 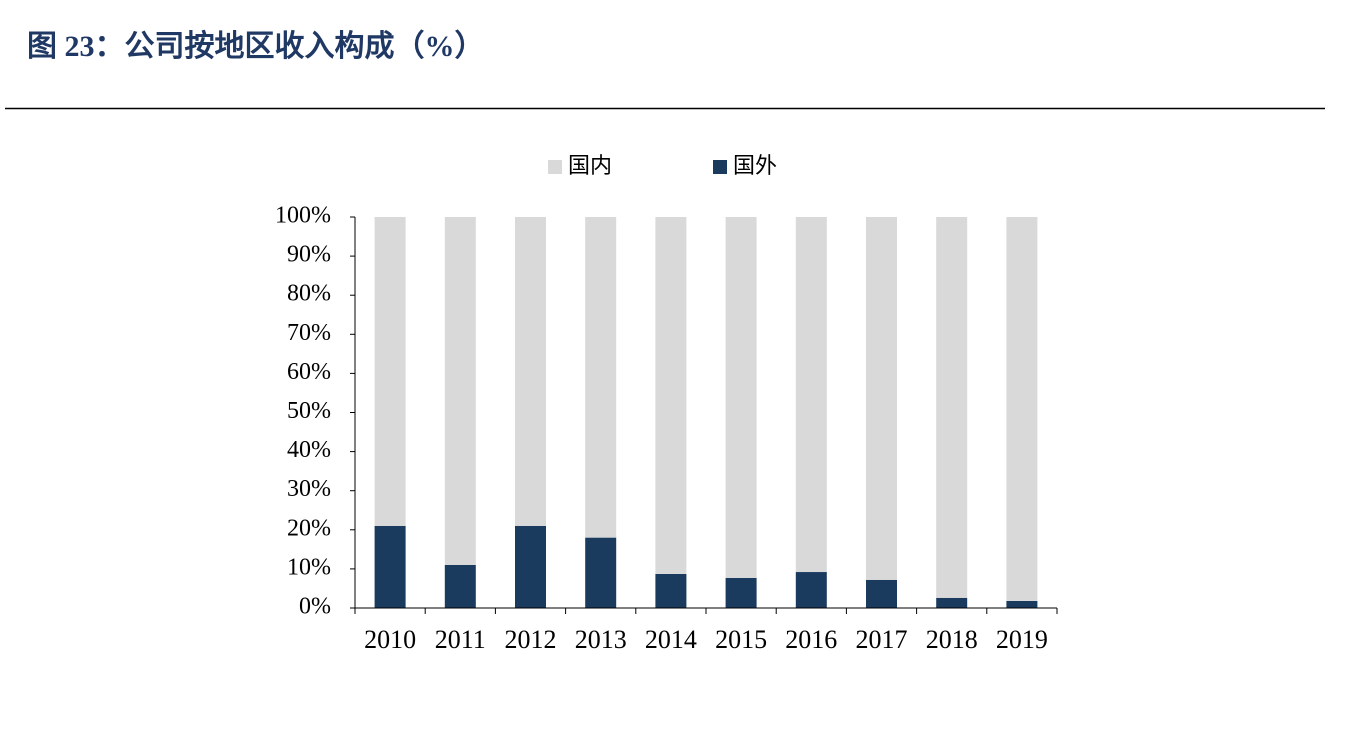 What do you see at coordinates (811, 639) in the screenshot?
I see `x-tick-label: 2016` at bounding box center [811, 639].